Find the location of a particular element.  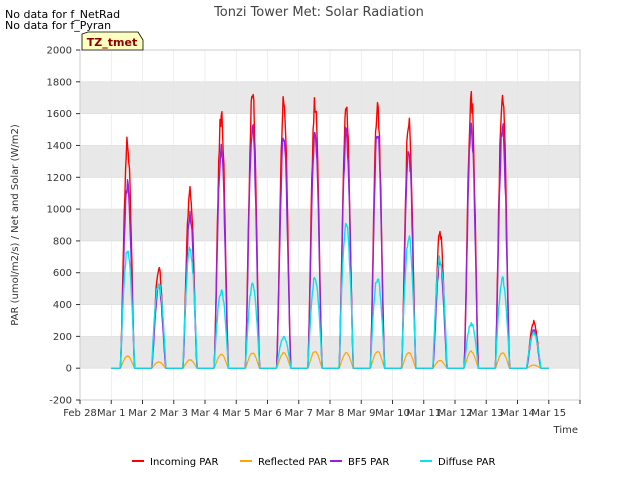

legend-label-diffuse: Diffuse PAR is located at coordinates (466, 462).